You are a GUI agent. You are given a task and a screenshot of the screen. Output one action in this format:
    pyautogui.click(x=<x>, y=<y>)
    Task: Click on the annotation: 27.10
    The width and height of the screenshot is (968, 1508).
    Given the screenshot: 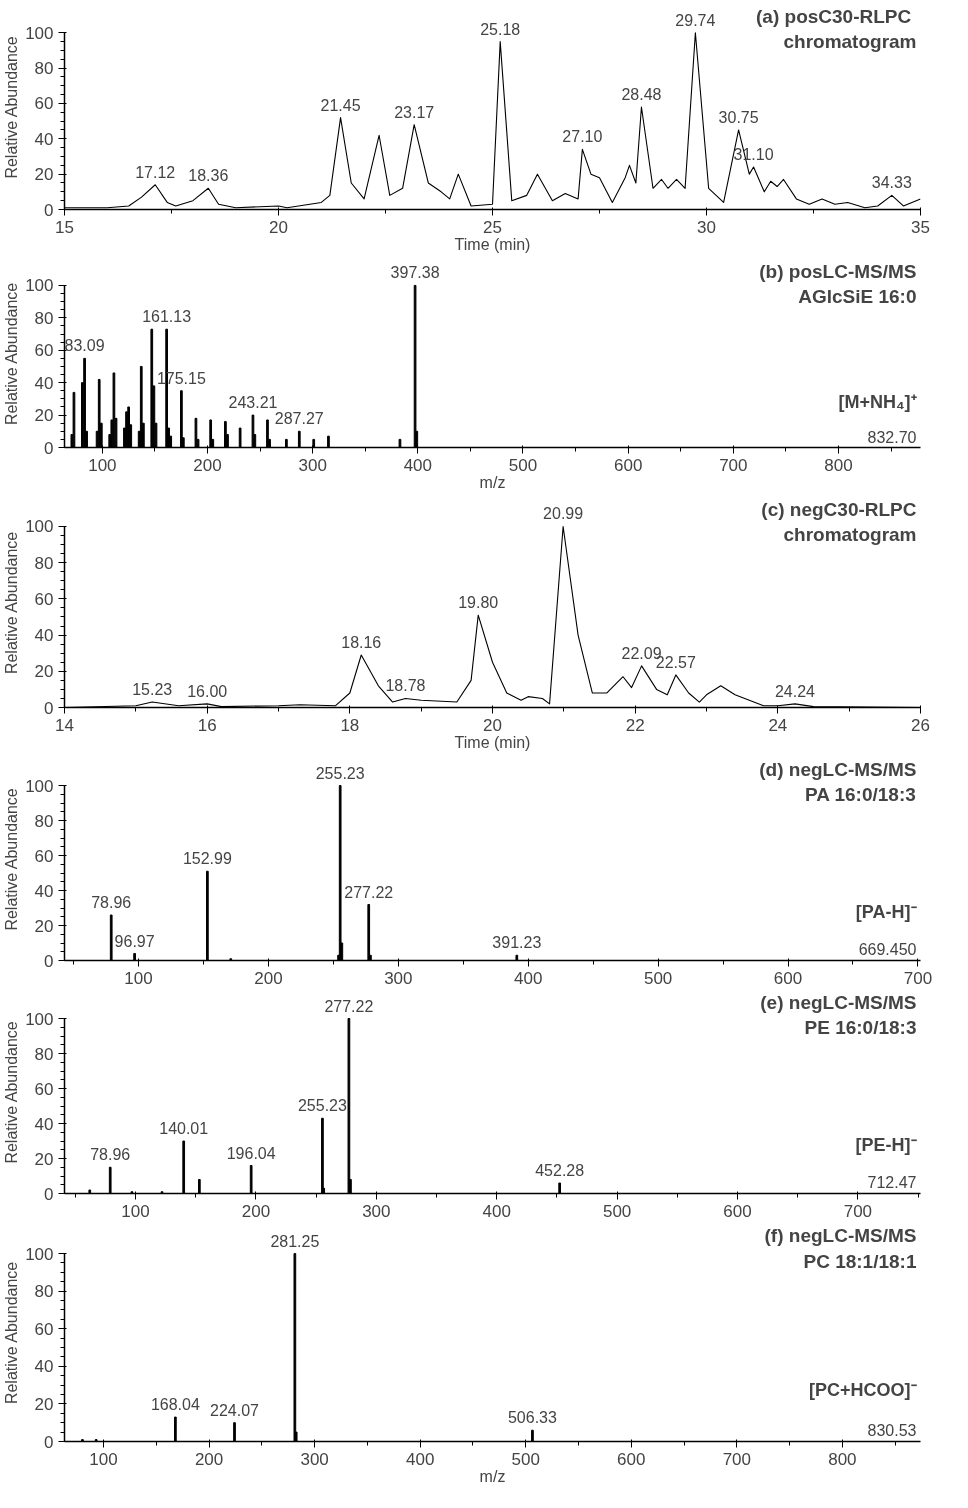 What is the action you would take?
    pyautogui.click(x=582, y=137)
    